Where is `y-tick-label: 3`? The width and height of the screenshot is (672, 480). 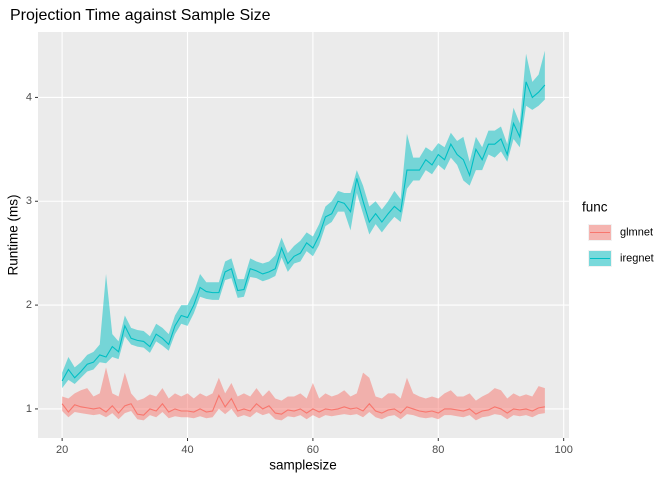 y-tick-label: 3 is located at coordinates (29, 201).